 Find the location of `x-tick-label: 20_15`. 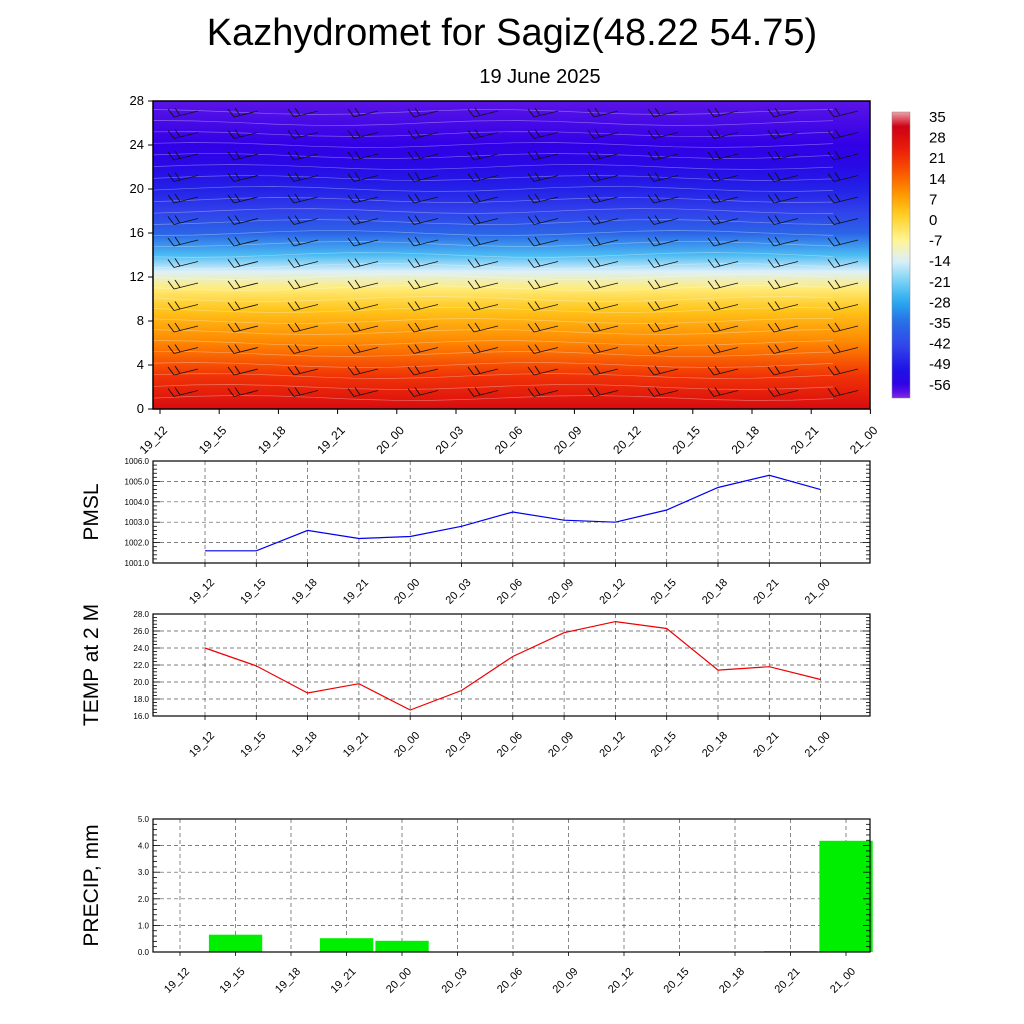

x-tick-label: 20_15 is located at coordinates (677, 981).